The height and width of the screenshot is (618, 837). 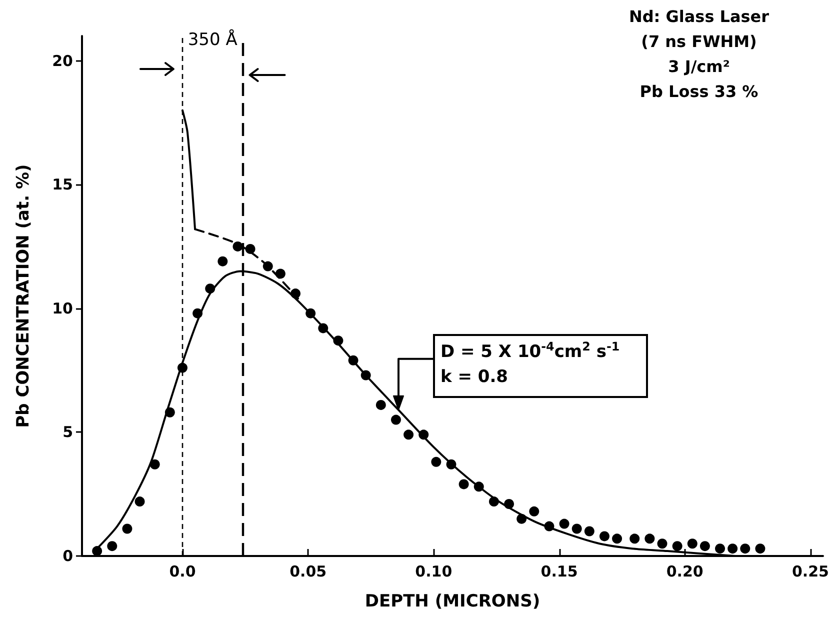 I want to click on annotation: (7 ns FWHM), so click(x=699, y=41).